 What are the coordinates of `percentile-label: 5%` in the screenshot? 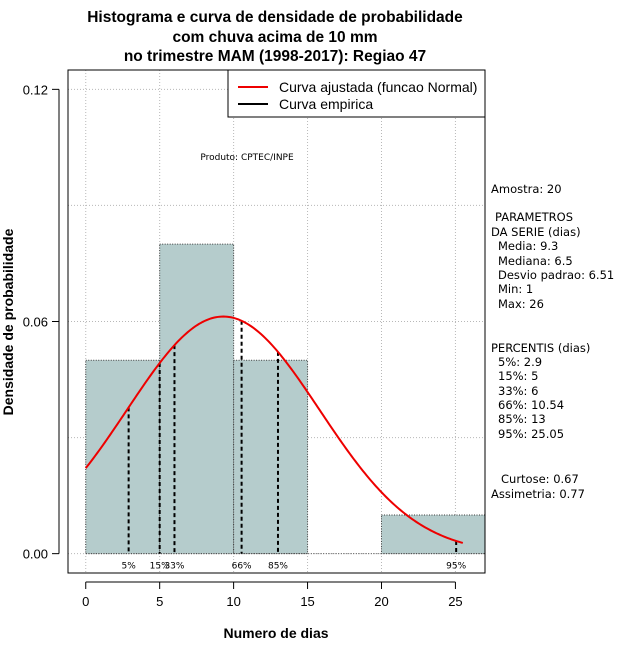 It's located at (128, 567).